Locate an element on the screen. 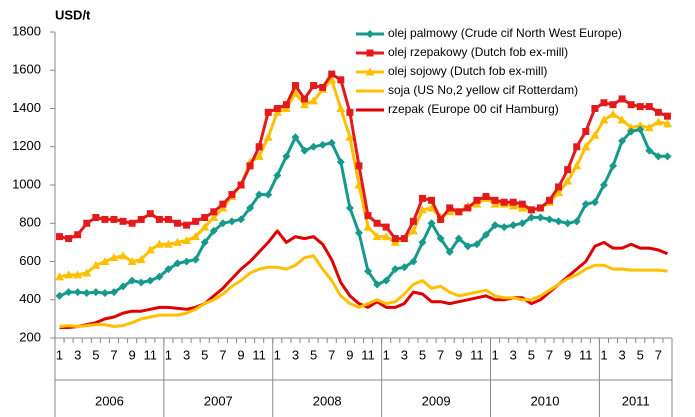  x-tick-label: 5 is located at coordinates (531, 354).